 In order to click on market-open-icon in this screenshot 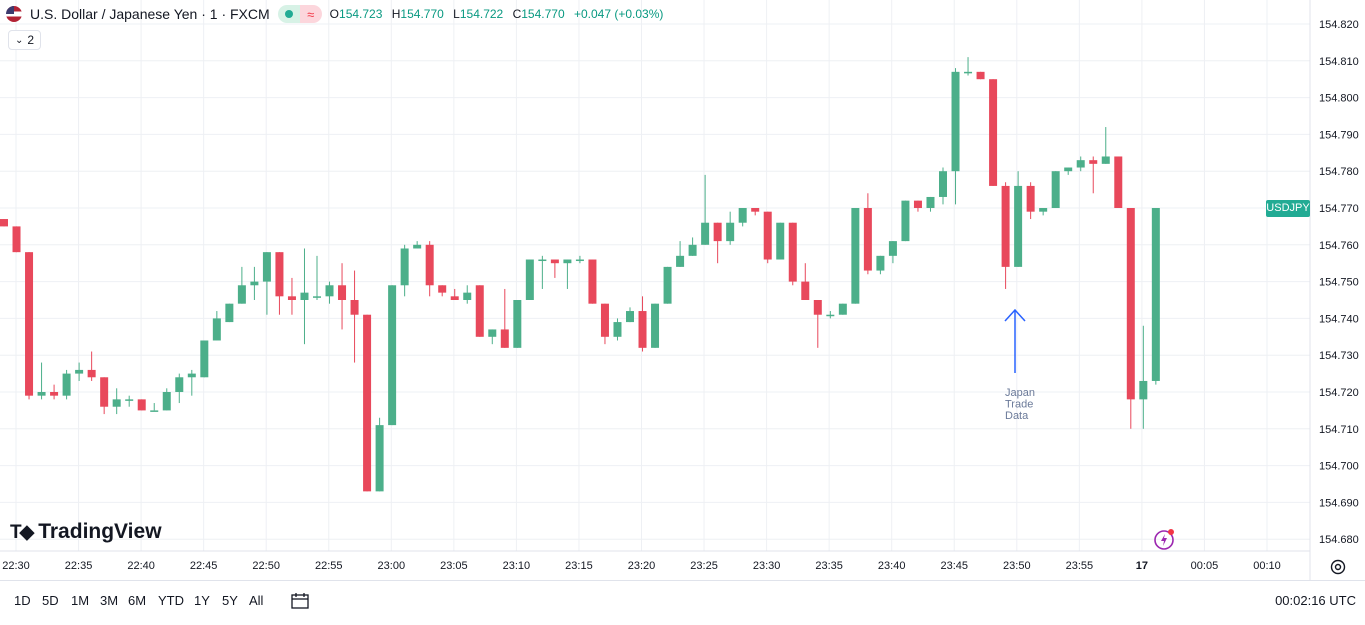, I will do `click(288, 14)`.